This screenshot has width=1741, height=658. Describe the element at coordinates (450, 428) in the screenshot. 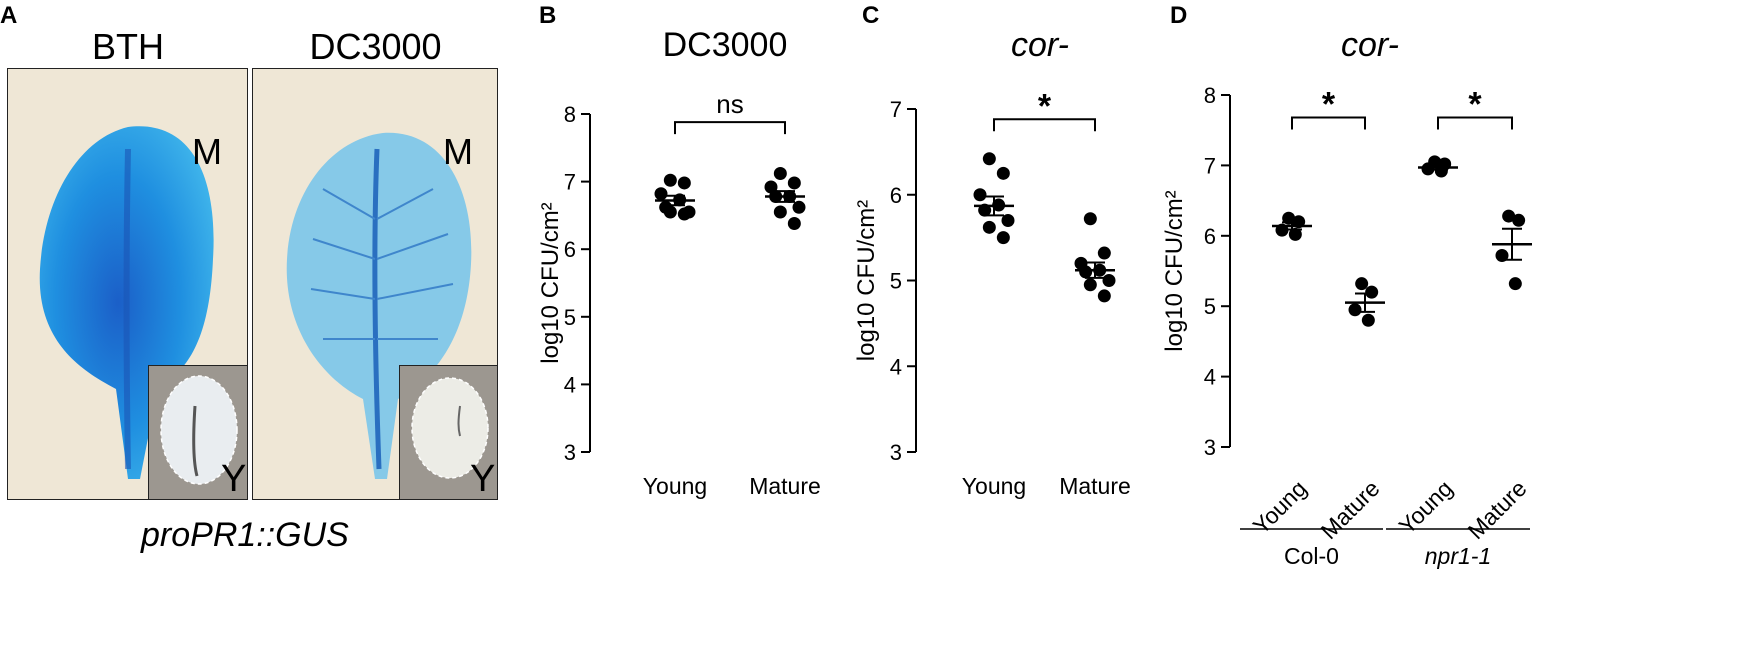

I see `dc3000-young-leaf-drawing` at that location.